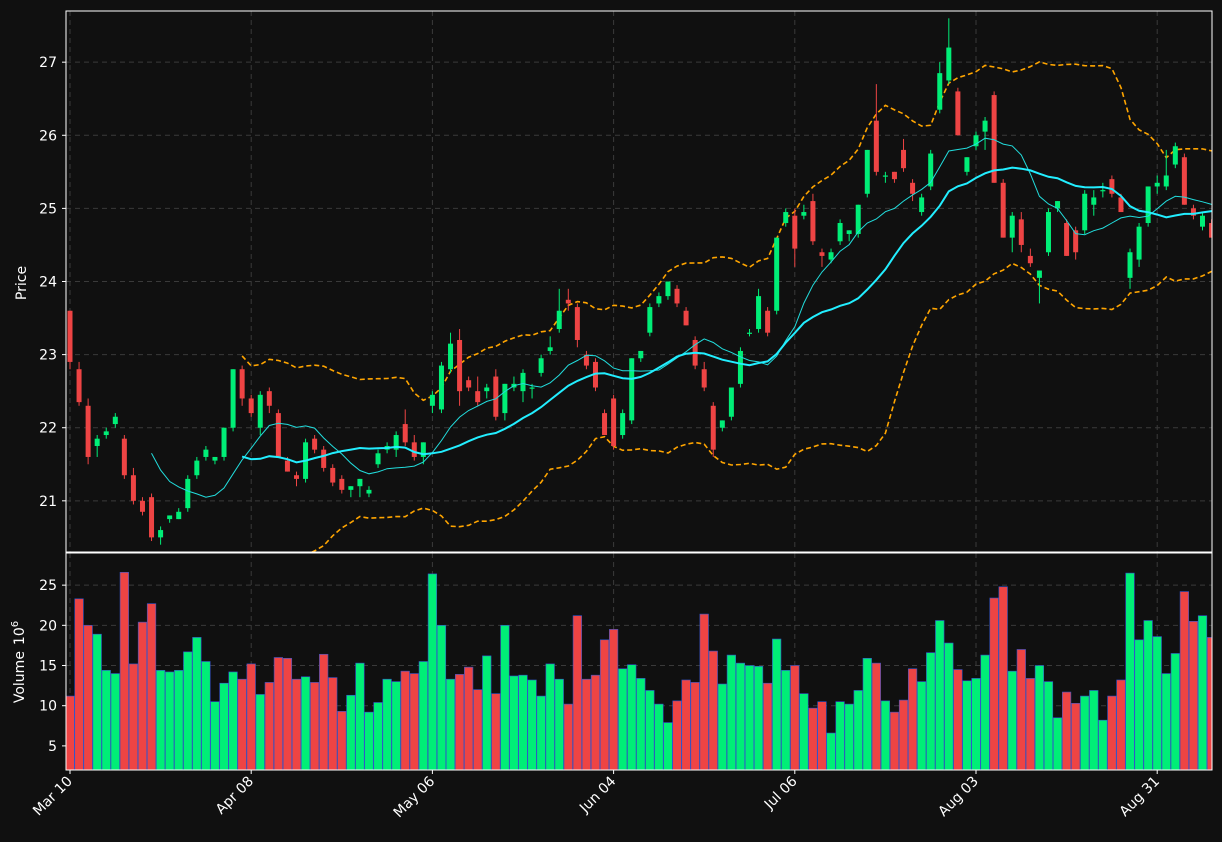  What do you see at coordinates (48, 136) in the screenshot?
I see `price-tick-label-26: 26` at bounding box center [48, 136].